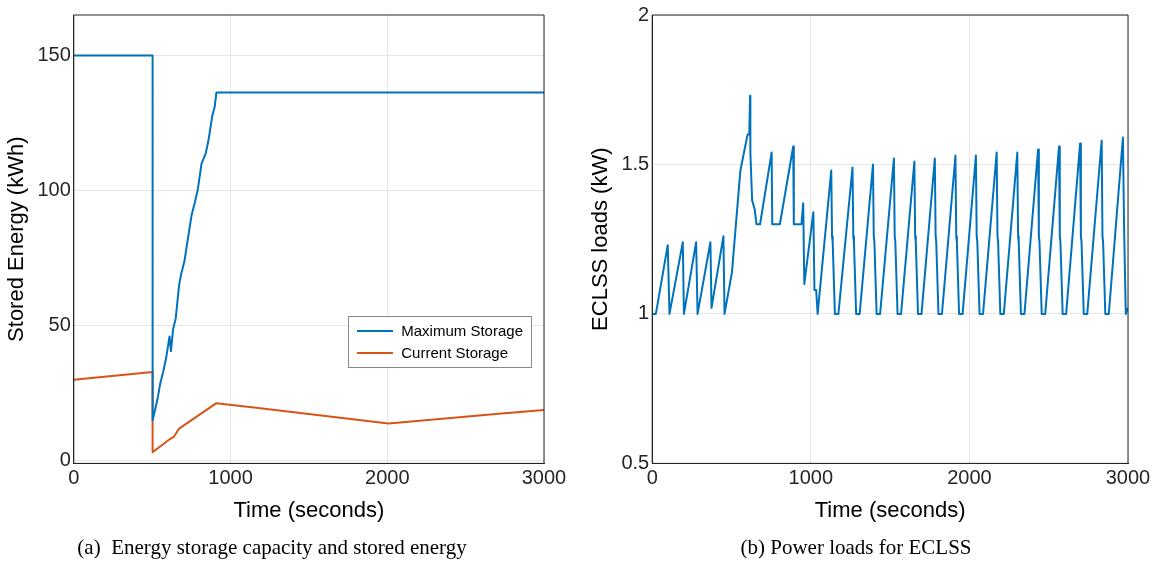 This screenshot has height=565, width=1168. What do you see at coordinates (856, 546) in the screenshot?
I see `text: (b) Power loads for ECLSS` at bounding box center [856, 546].